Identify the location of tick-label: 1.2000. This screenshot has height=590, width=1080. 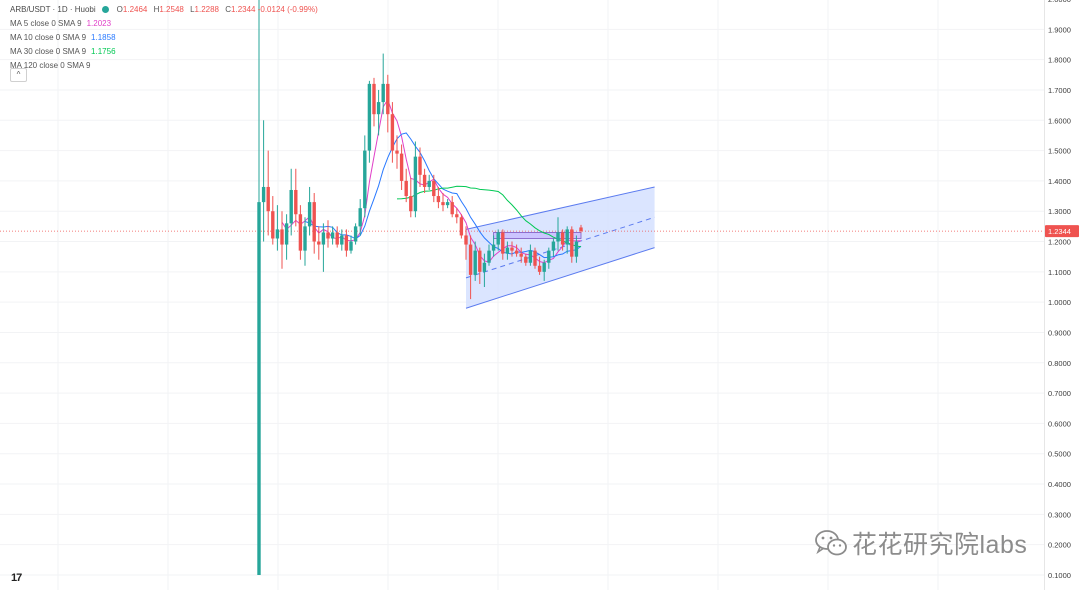
(1059, 242).